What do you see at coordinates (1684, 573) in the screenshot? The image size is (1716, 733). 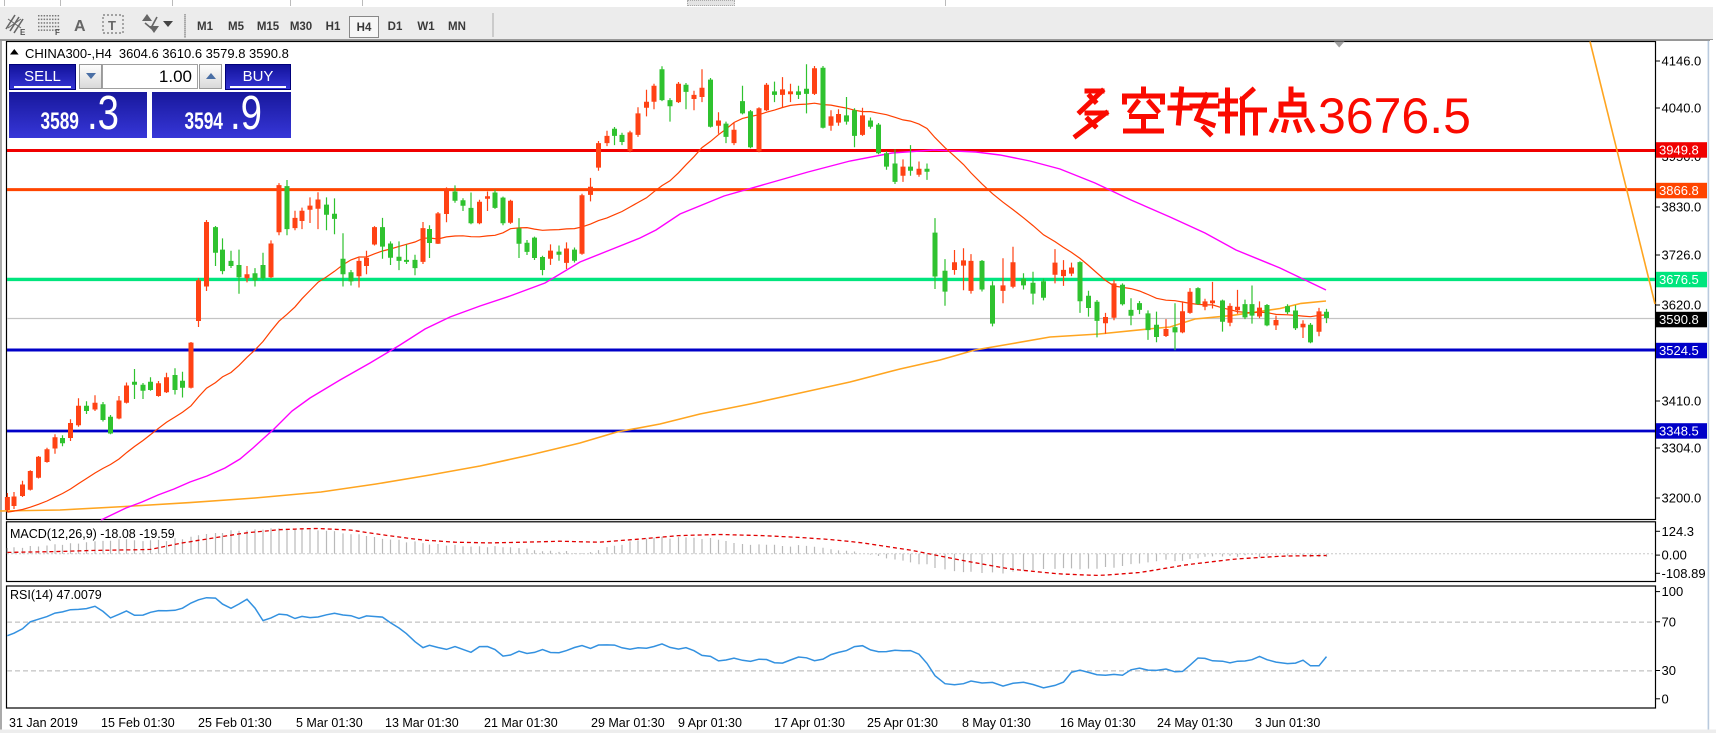 I see `svg-text: -108.89` at bounding box center [1684, 573].